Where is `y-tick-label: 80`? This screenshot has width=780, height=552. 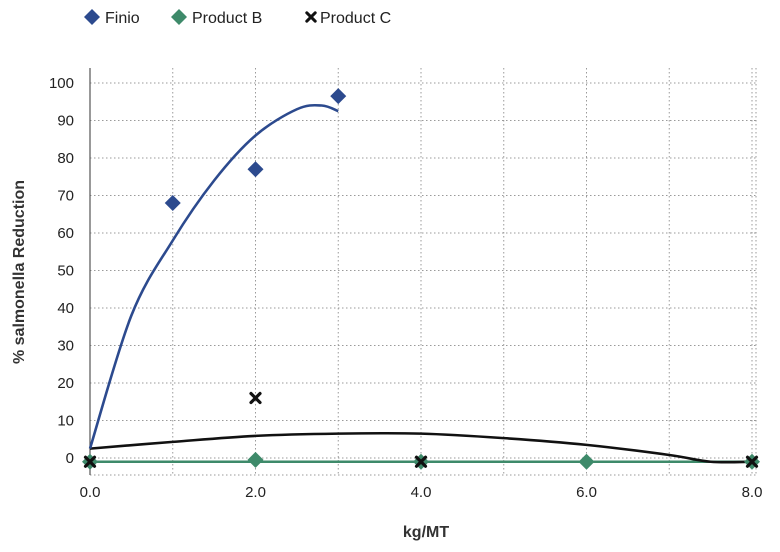 y-tick-label: 80 is located at coordinates (65, 158).